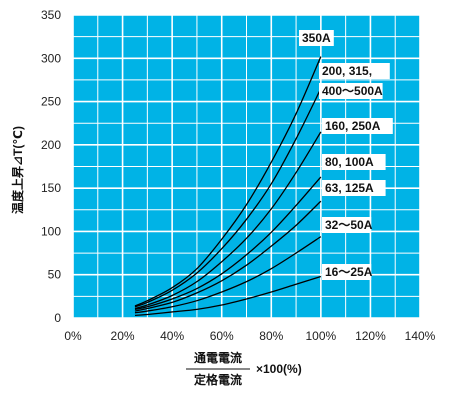  What do you see at coordinates (347, 71) in the screenshot?
I see `series-label: 200, 315,` at bounding box center [347, 71].